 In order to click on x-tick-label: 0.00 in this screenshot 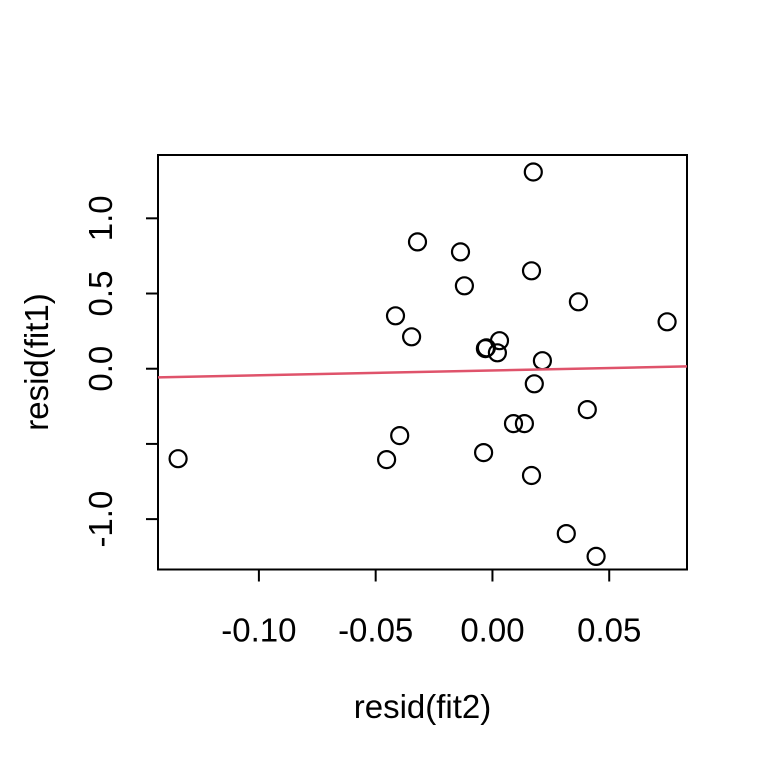, I will do `click(492, 630)`.